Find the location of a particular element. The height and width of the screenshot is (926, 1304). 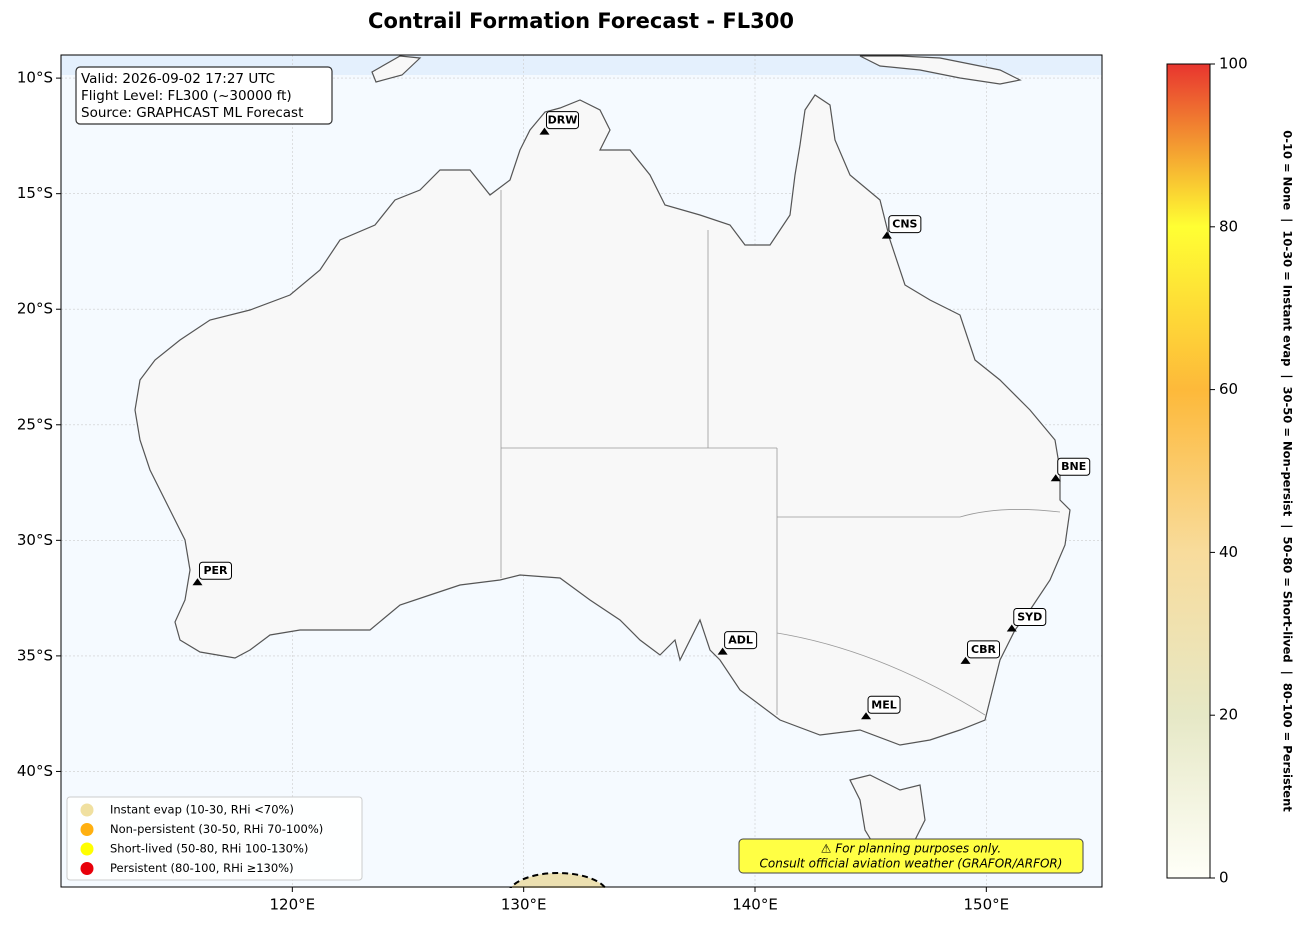

x-tick-label: 130°E is located at coordinates (524, 905).